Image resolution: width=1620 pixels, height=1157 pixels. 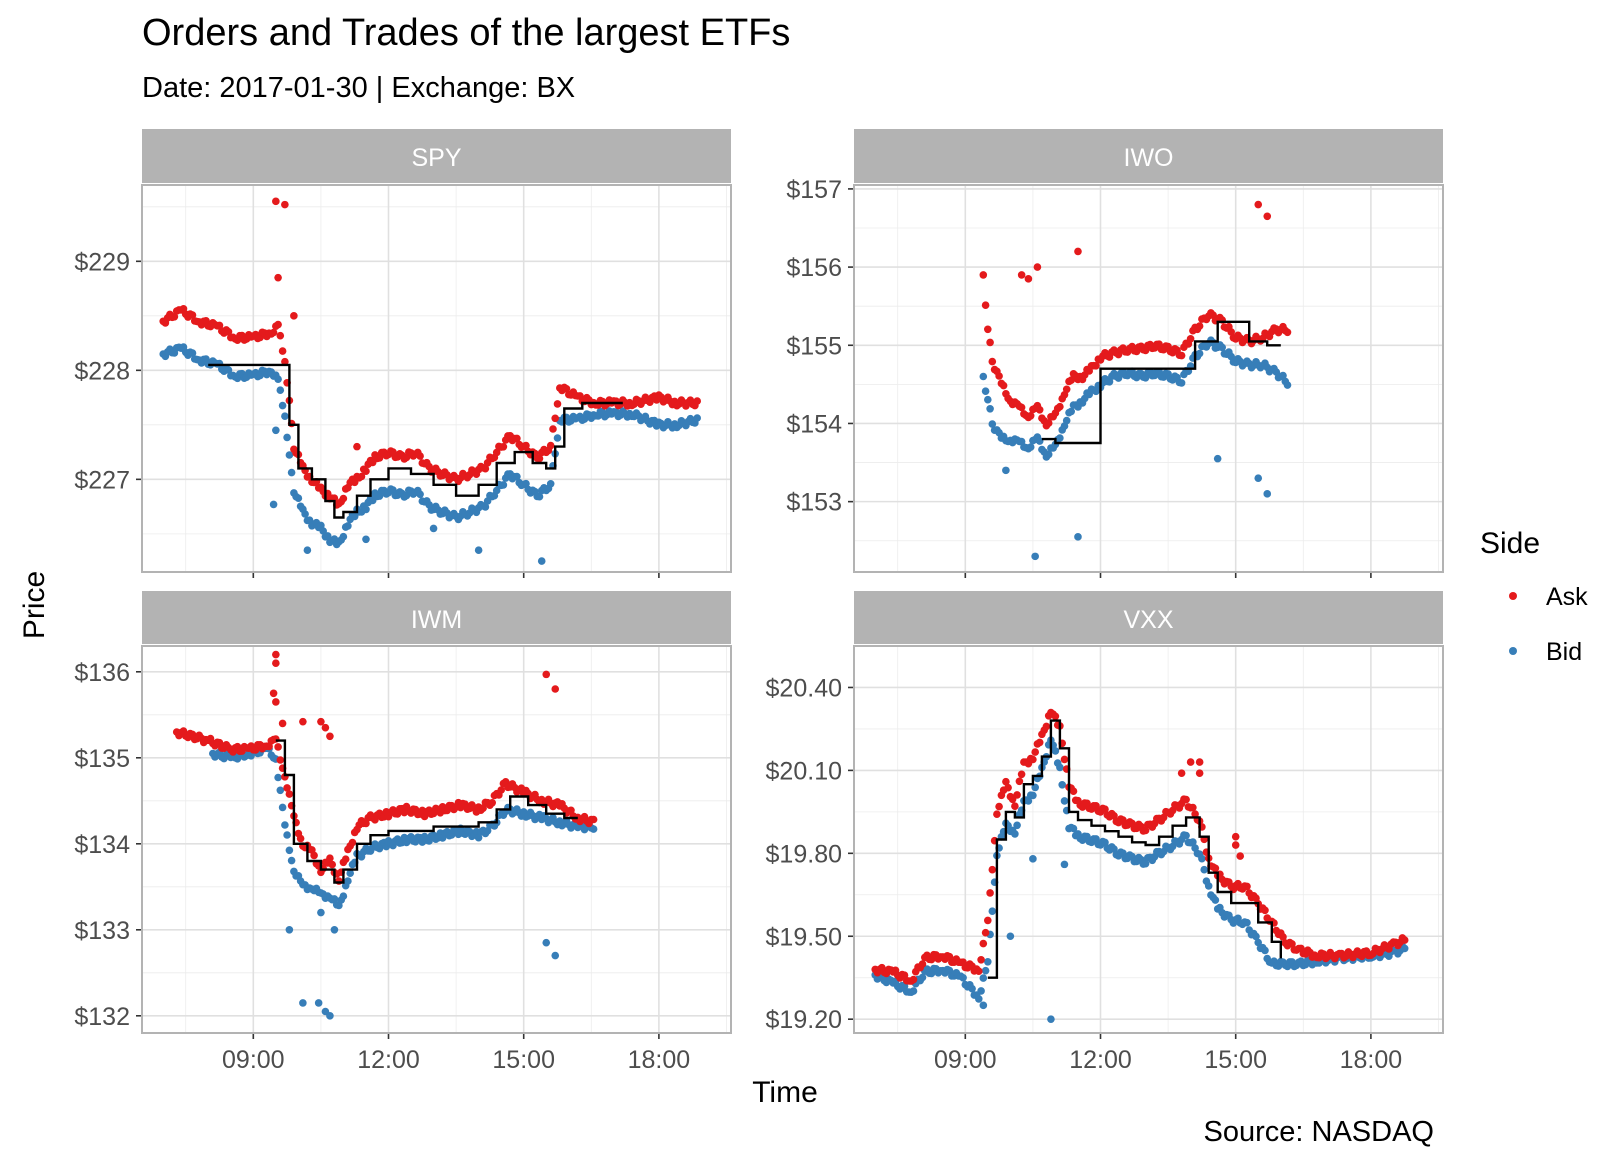 What do you see at coordinates (1318, 1132) in the screenshot?
I see `chart-caption: Source: NASDAQ` at bounding box center [1318, 1132].